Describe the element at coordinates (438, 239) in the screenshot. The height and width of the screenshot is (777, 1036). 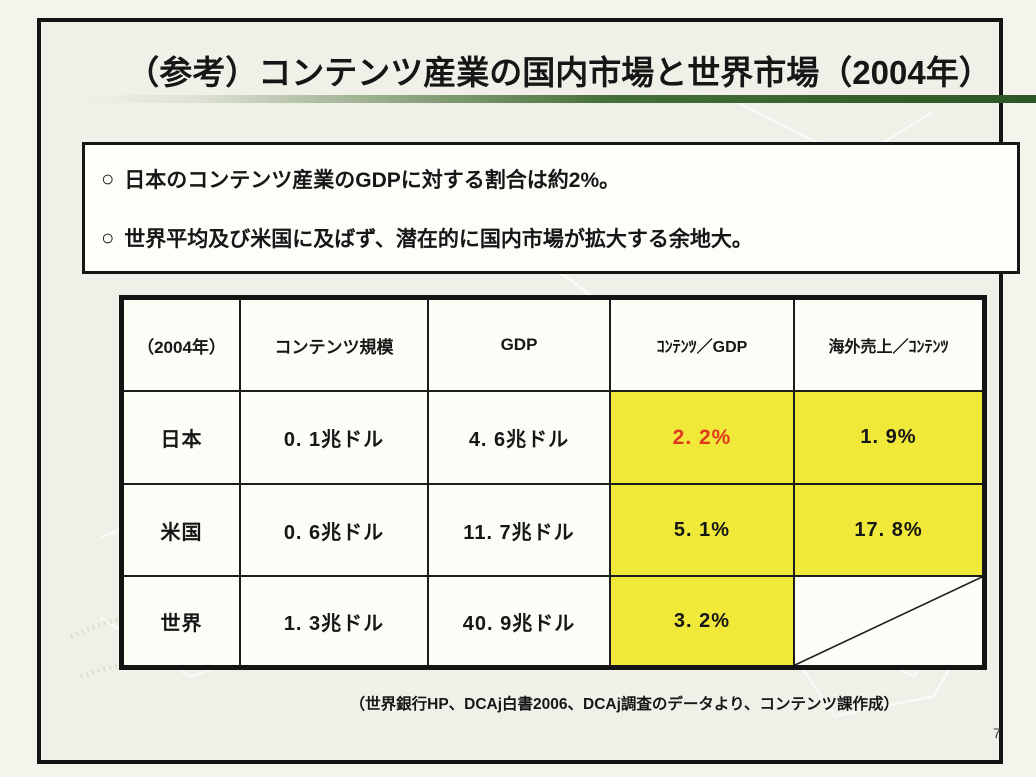
I see `bullet-text: 世界平均及び米国に及ばず、潜在的に国内市場が拡大する余地大。` at that location.